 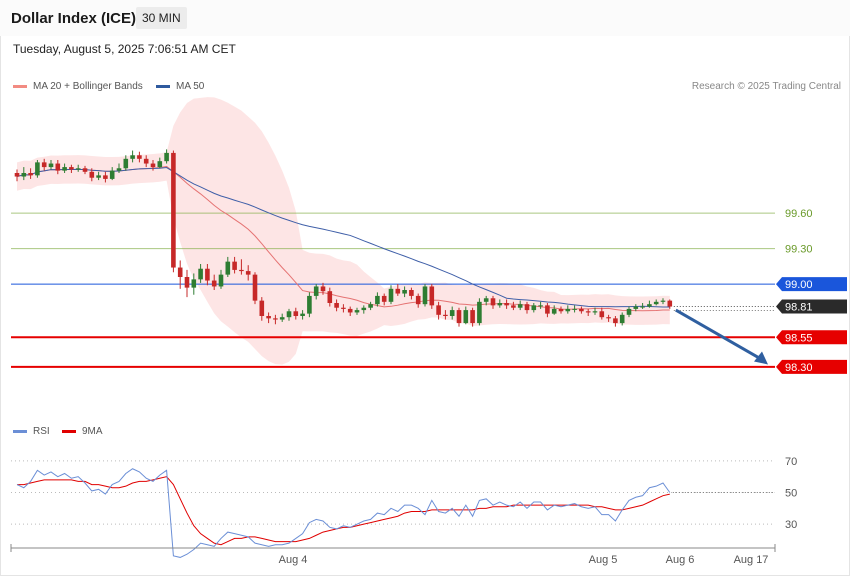 What do you see at coordinates (163, 86) in the screenshot?
I see `ma50-swatch` at bounding box center [163, 86].